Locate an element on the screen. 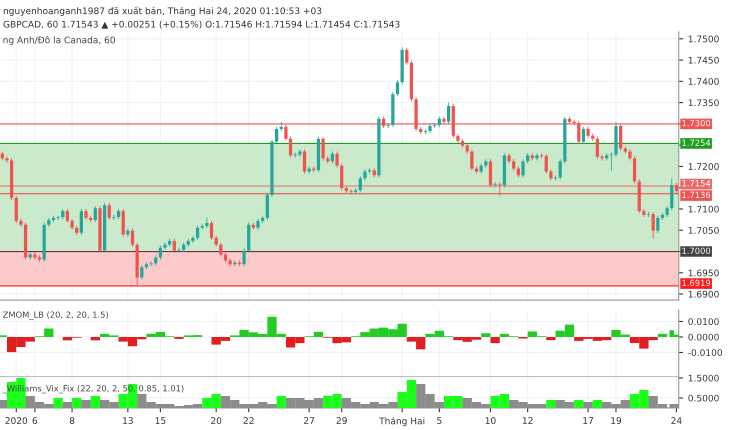 The image size is (750, 430). y-tick-label: 1.7050 is located at coordinates (703, 230).